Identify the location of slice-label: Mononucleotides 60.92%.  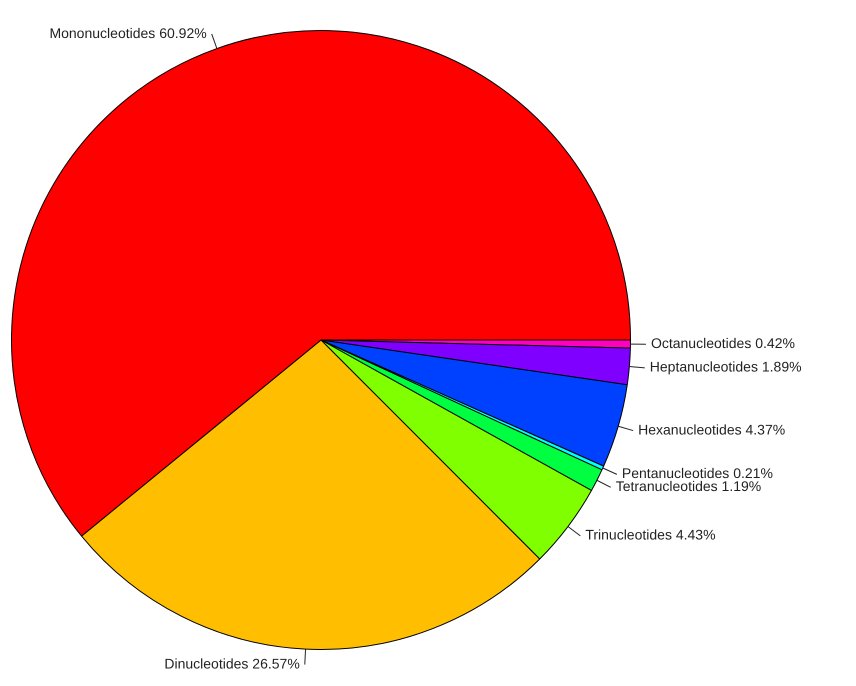
(128, 32).